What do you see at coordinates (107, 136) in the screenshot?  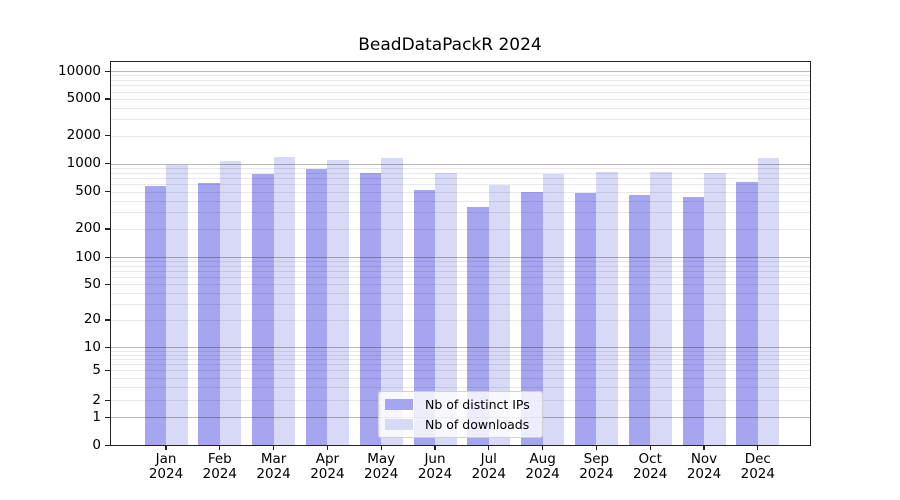 I see `y-tick-2000` at bounding box center [107, 136].